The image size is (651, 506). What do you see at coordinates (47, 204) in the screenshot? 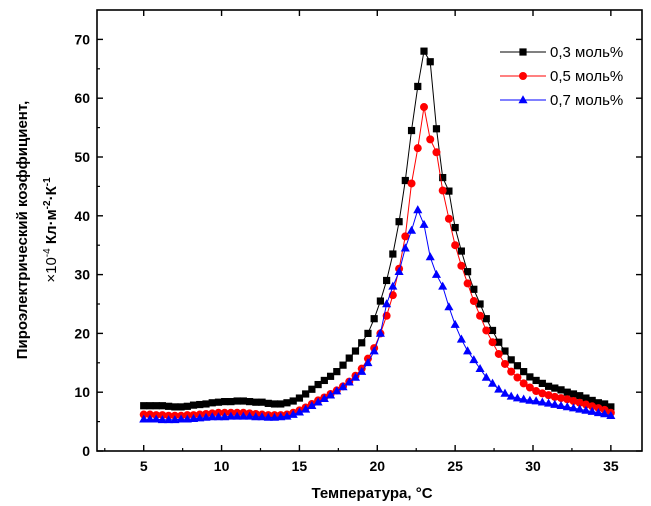
I see `y-unit-exp1: -2` at bounding box center [47, 204].